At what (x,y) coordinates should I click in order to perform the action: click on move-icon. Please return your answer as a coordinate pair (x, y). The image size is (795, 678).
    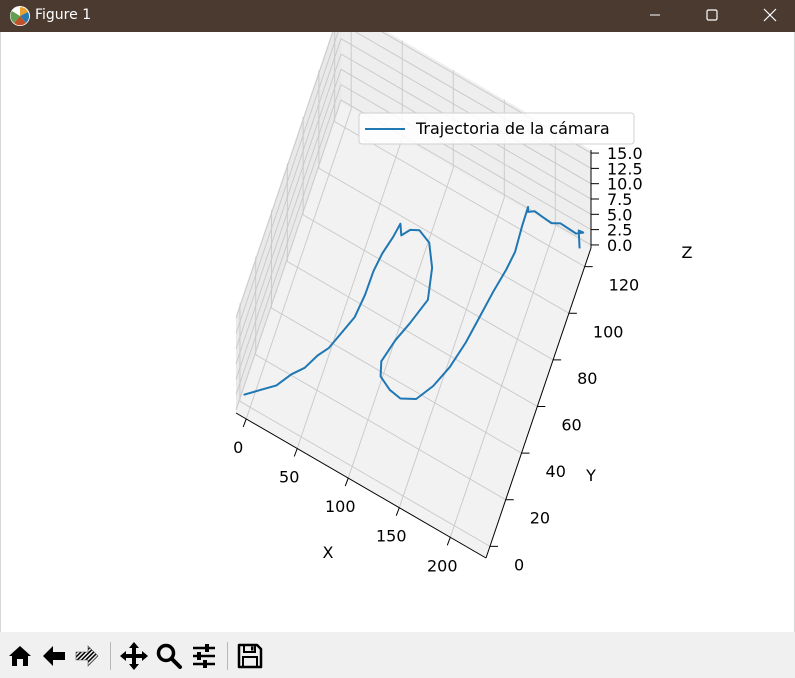
    Looking at the image, I should click on (134, 656).